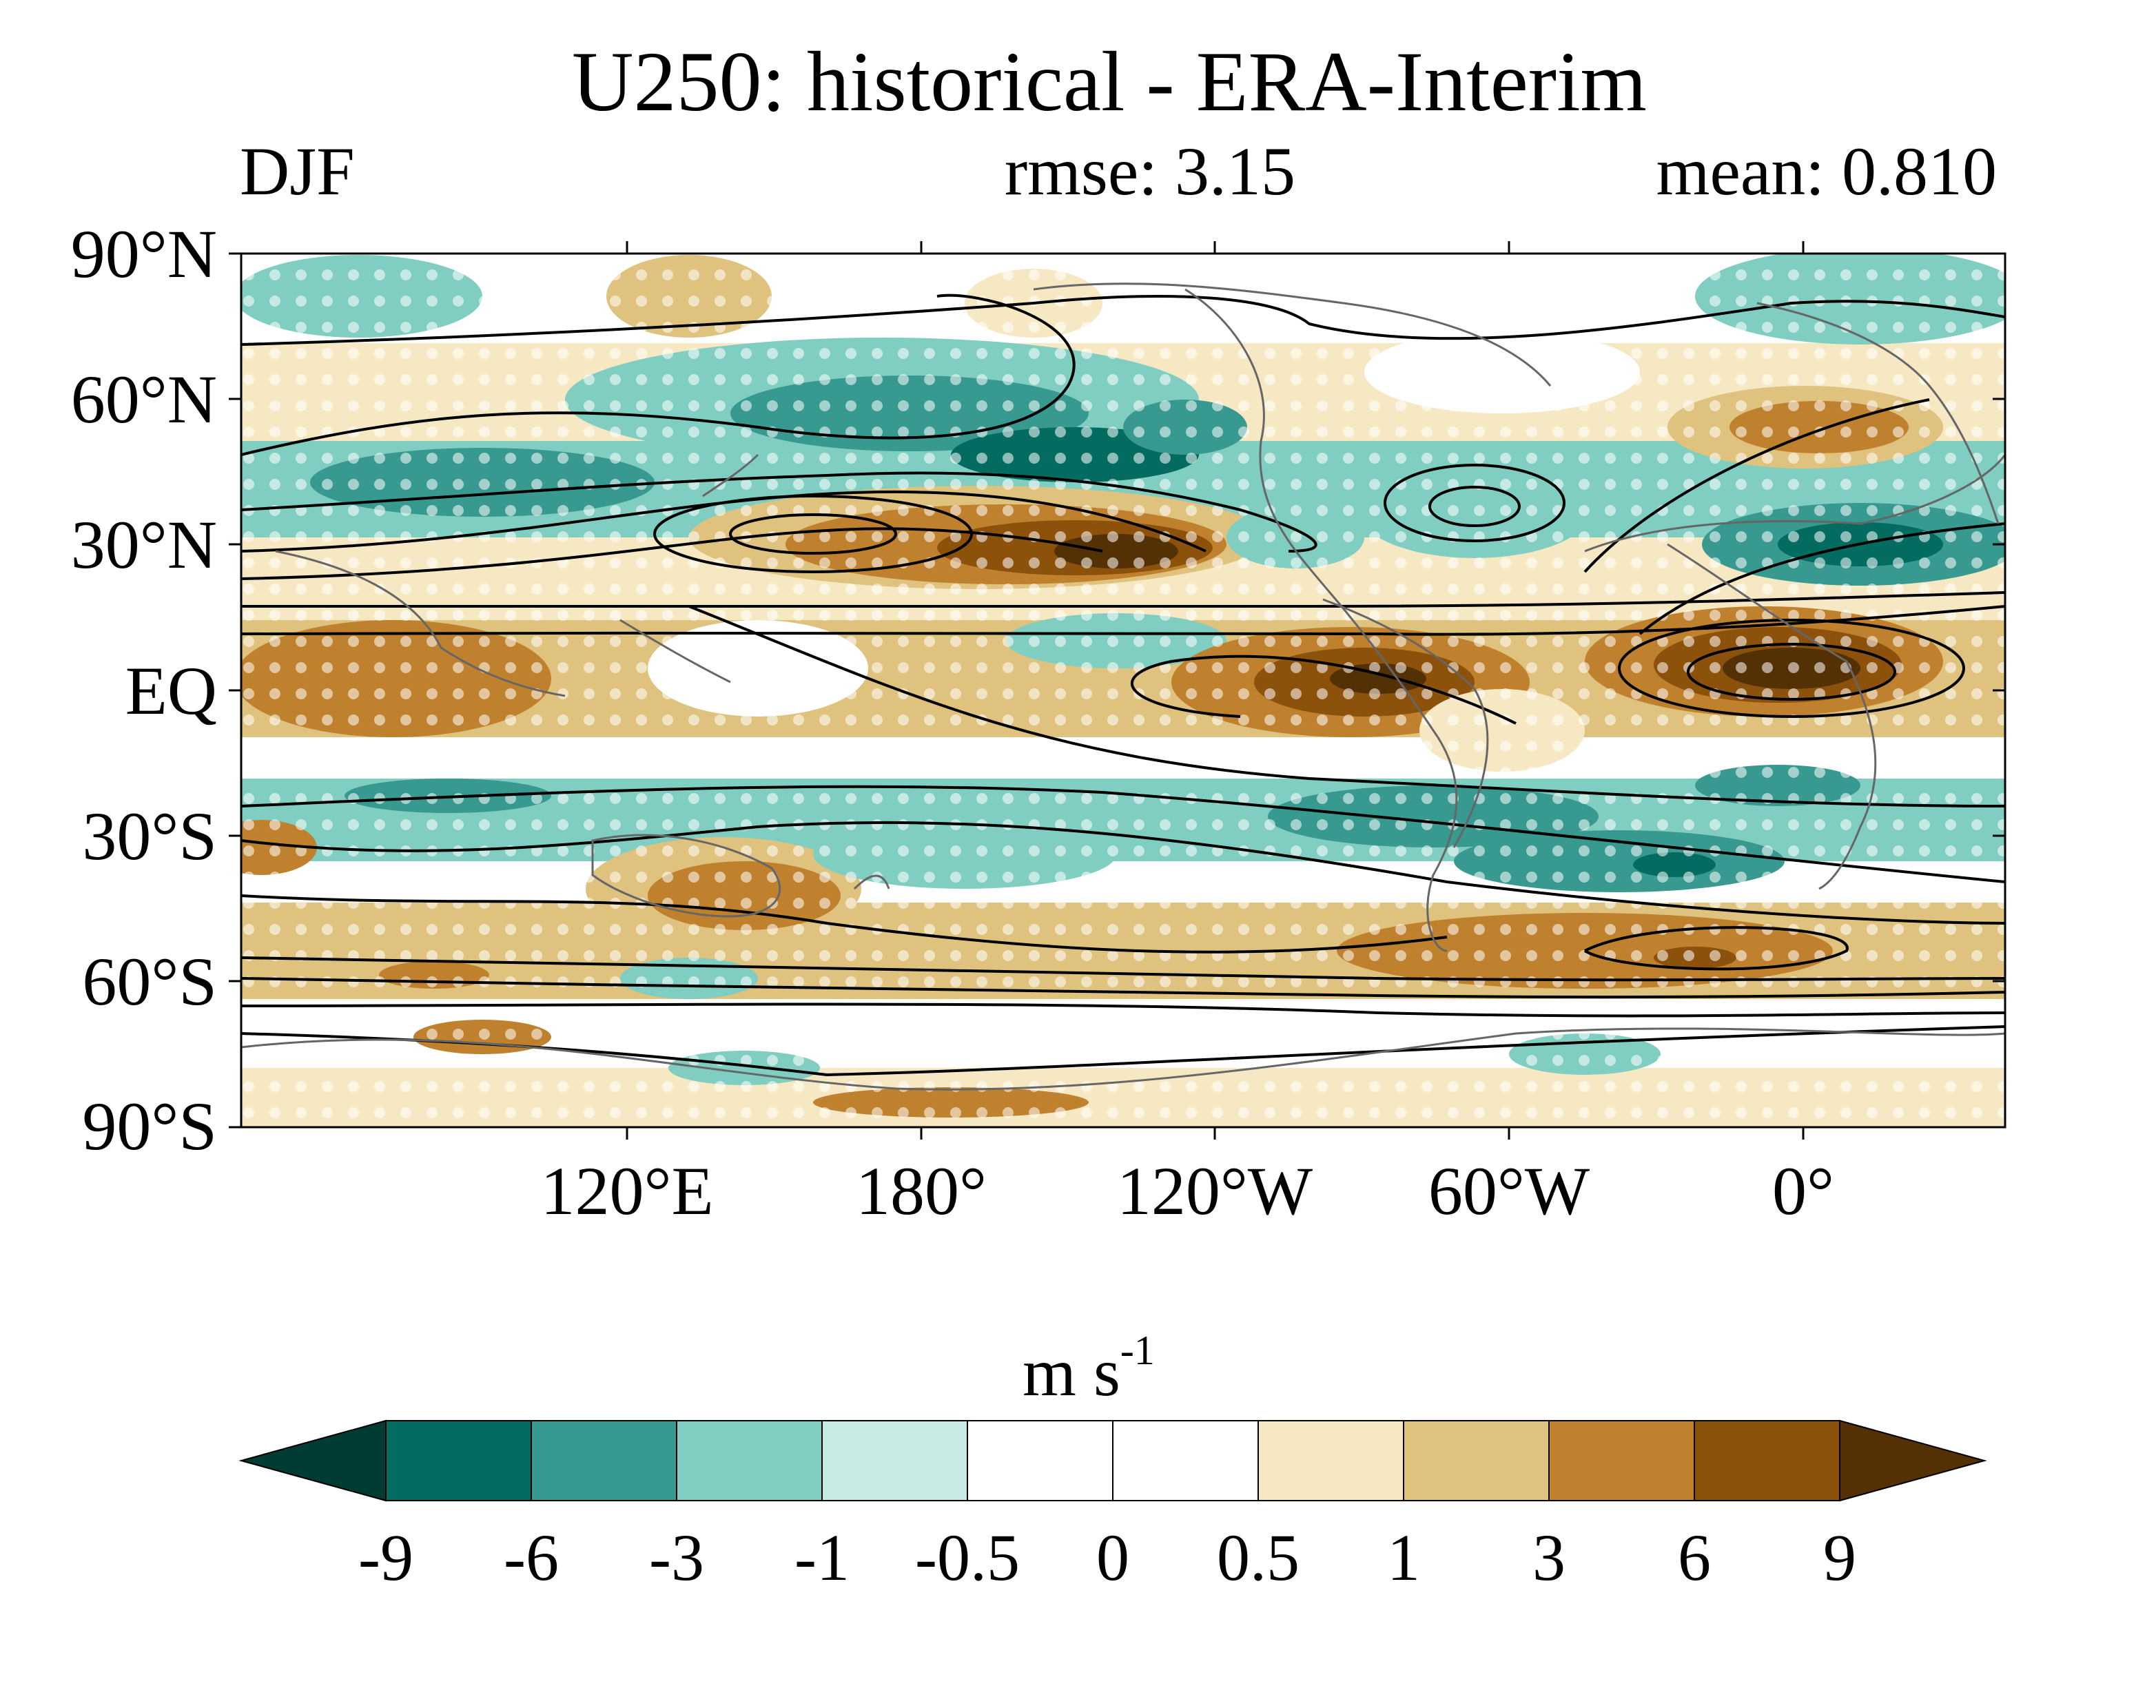  I want to click on colorbar-tick-label: -1, so click(822, 1557).